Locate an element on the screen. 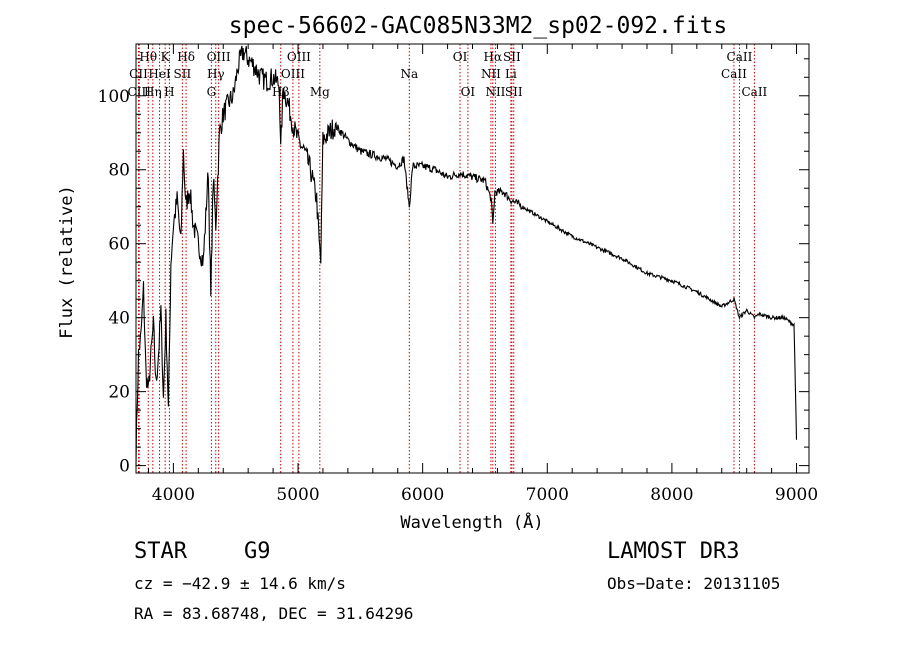 This screenshot has width=900, height=649. object-subclass: G9 is located at coordinates (257, 551).